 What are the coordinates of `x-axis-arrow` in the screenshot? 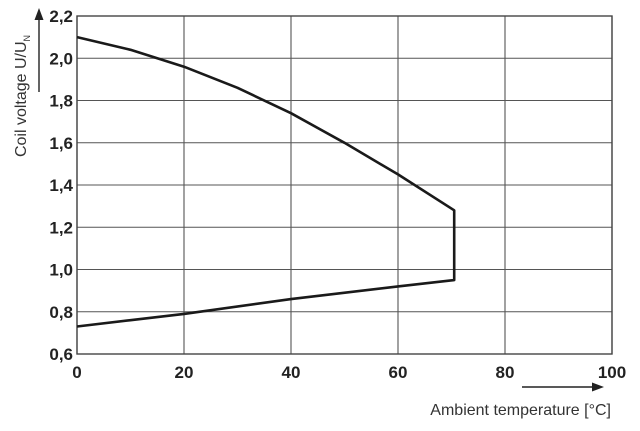 It's located at (563, 387).